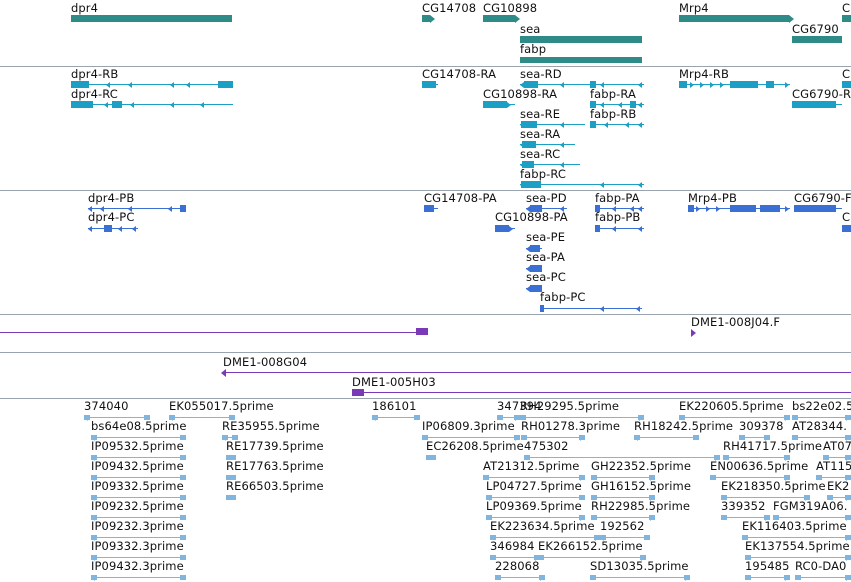  Describe the element at coordinates (742, 437) in the screenshot. I see `309378-block` at that location.